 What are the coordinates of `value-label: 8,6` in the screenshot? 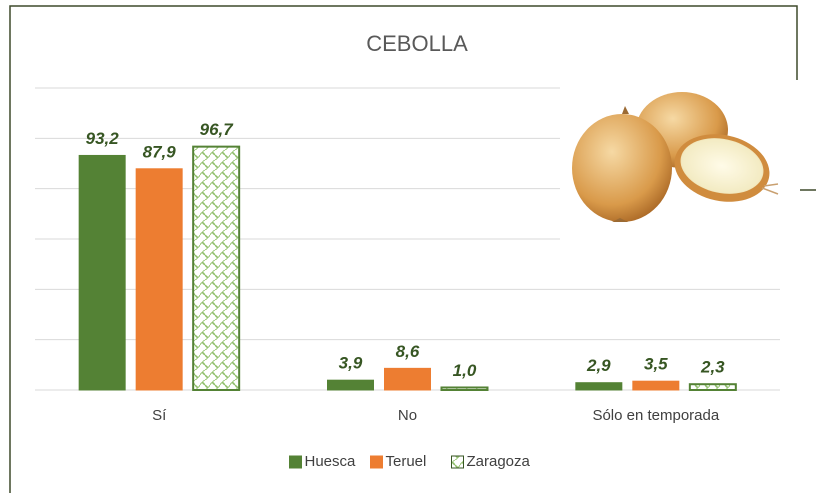 It's located at (408, 351).